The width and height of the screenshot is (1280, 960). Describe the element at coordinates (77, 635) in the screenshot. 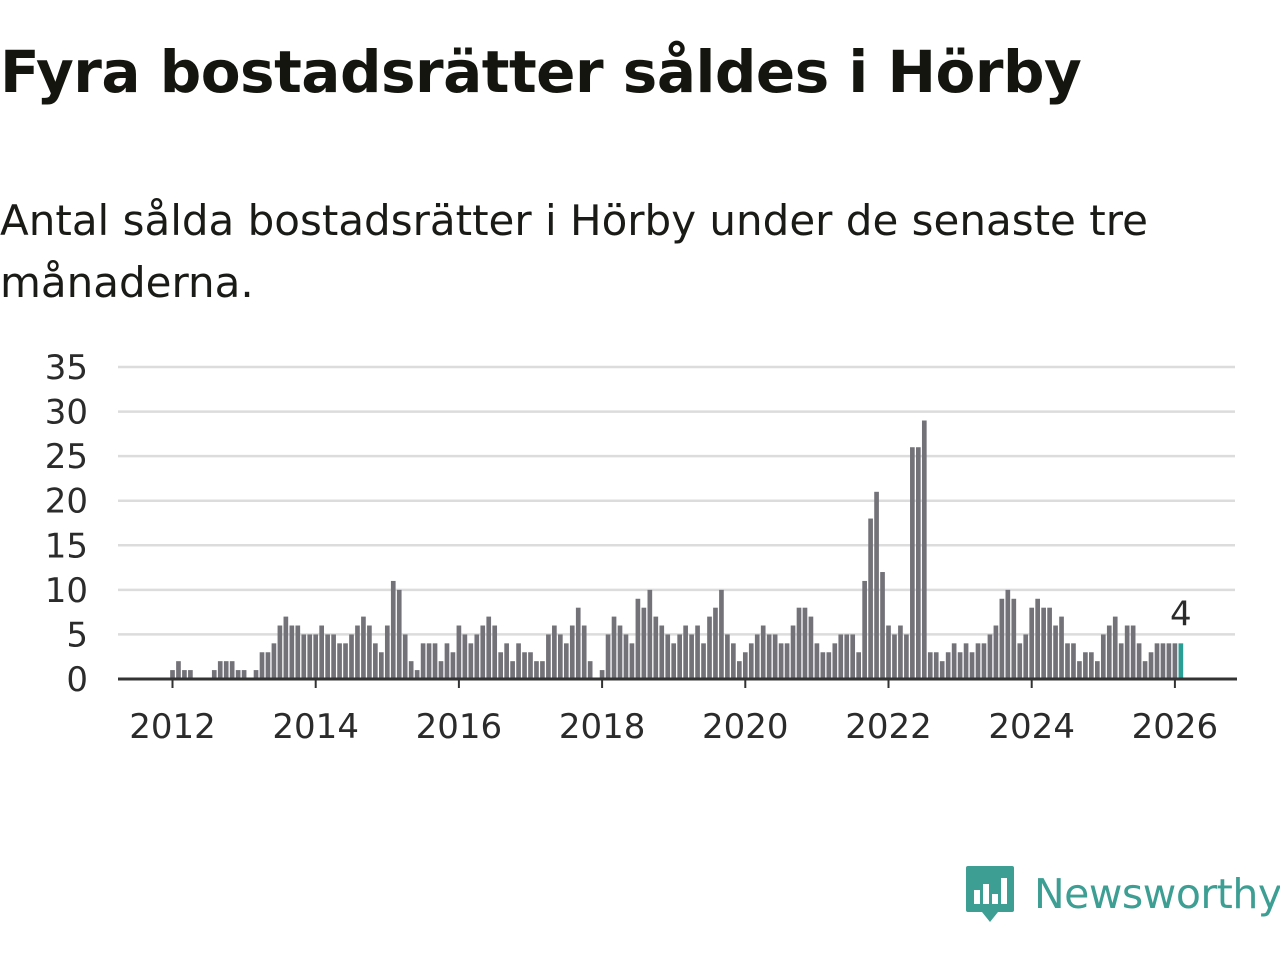

I see `y-tick-label: 5` at that location.